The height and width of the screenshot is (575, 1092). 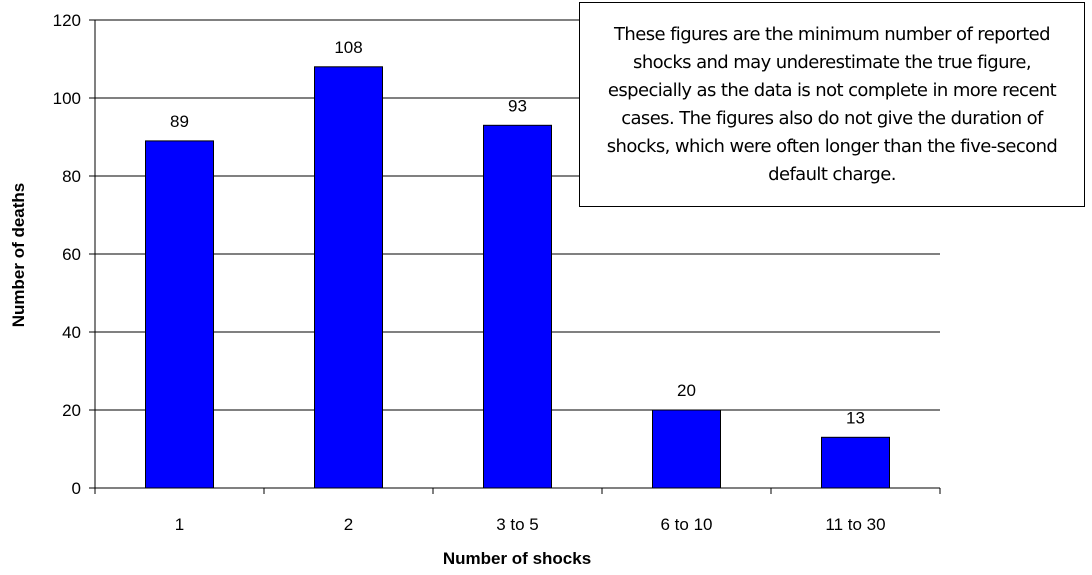 I want to click on y-tick-label: 60, so click(x=71, y=254).